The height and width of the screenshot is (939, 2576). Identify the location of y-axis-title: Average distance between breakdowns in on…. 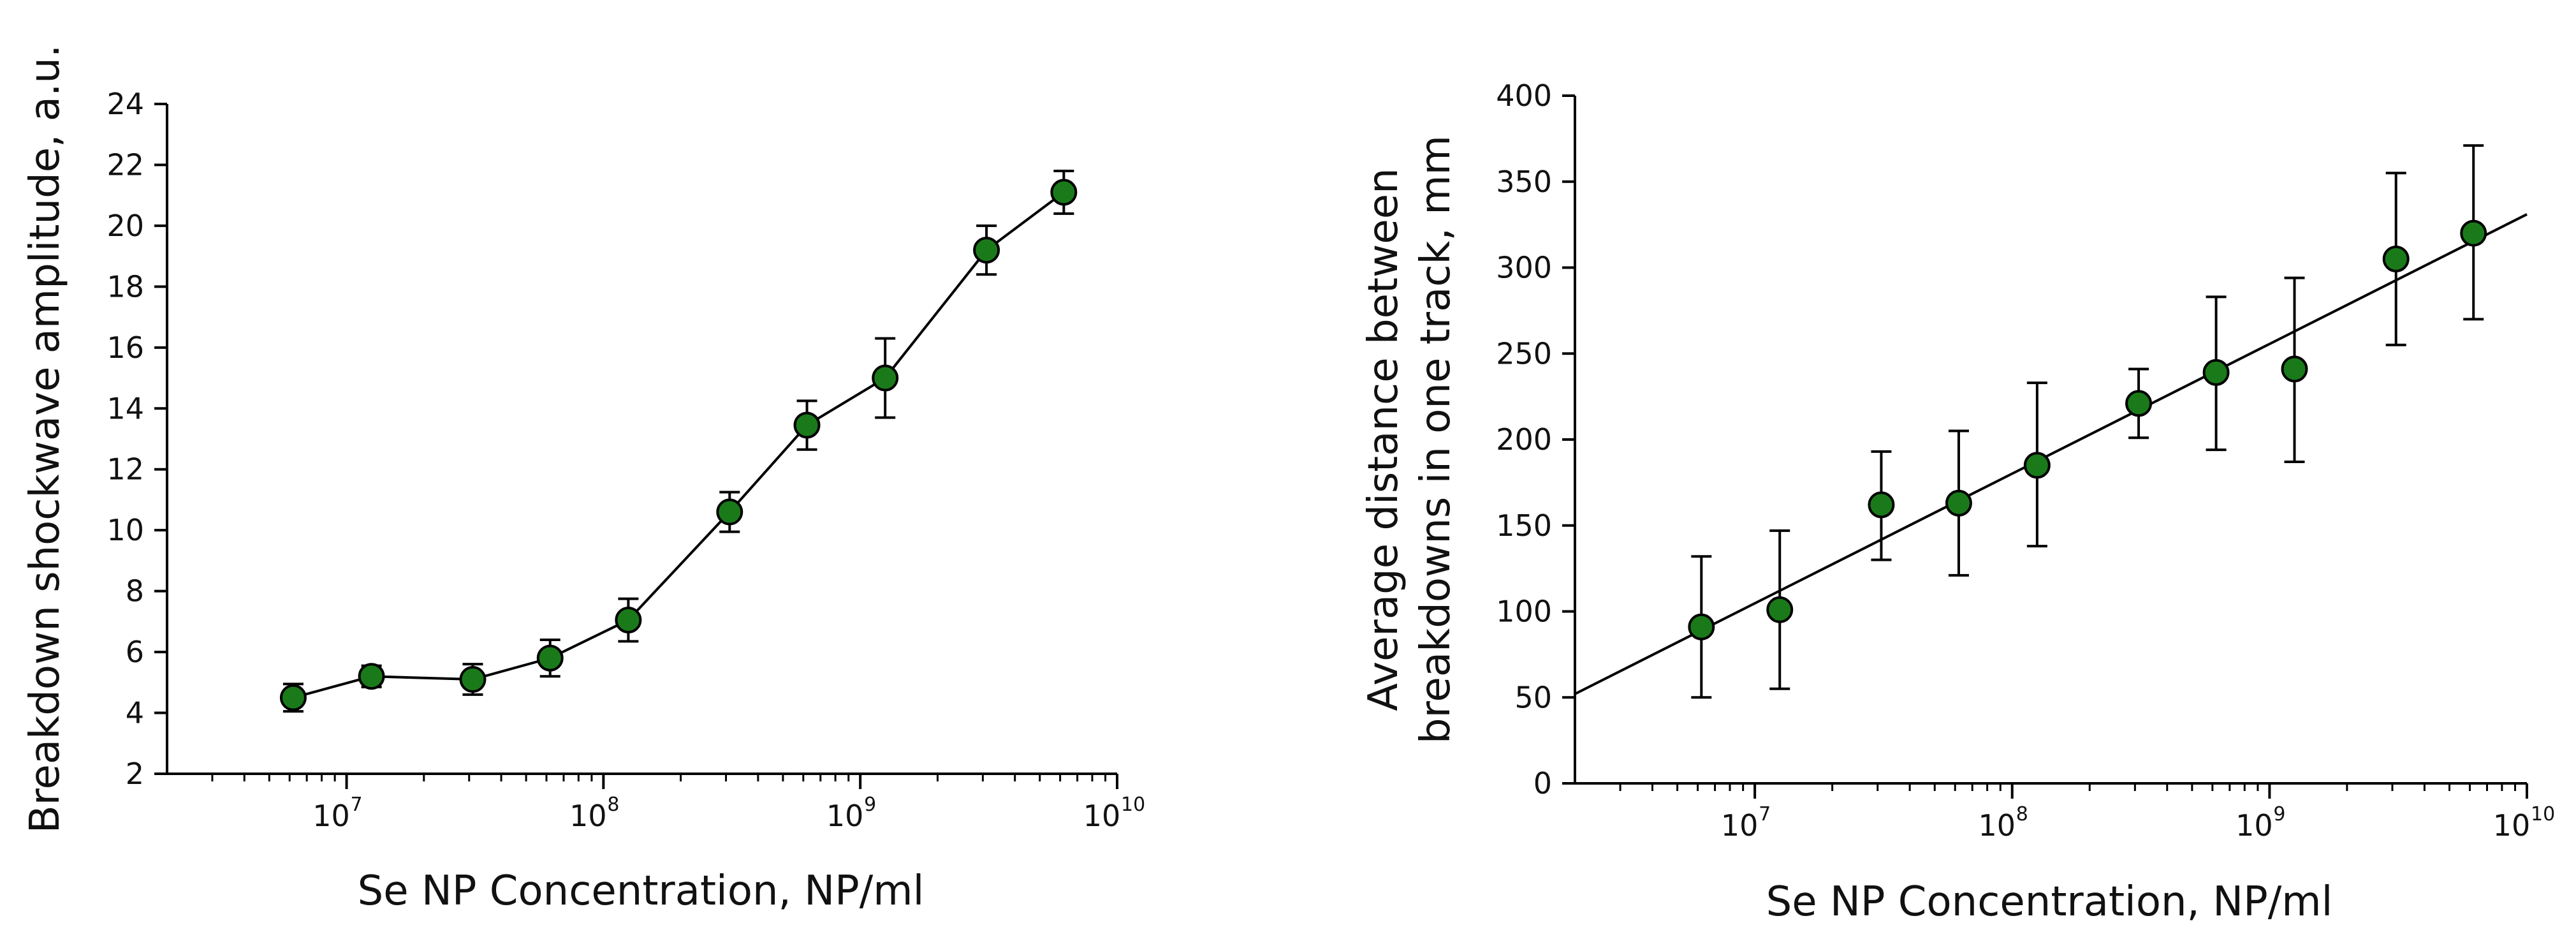
(1410, 440).